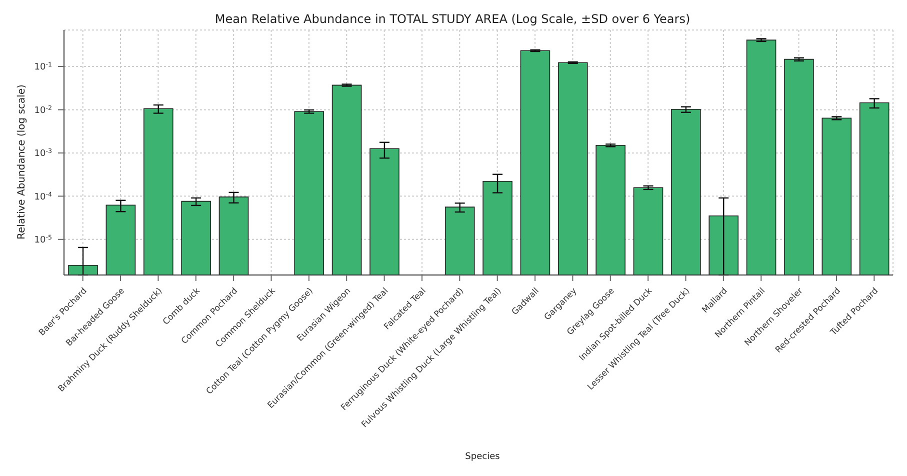 The height and width of the screenshot is (476, 907). Describe the element at coordinates (43, 110) in the screenshot. I see `y-tick-label: 10$^{-2}$` at that location.